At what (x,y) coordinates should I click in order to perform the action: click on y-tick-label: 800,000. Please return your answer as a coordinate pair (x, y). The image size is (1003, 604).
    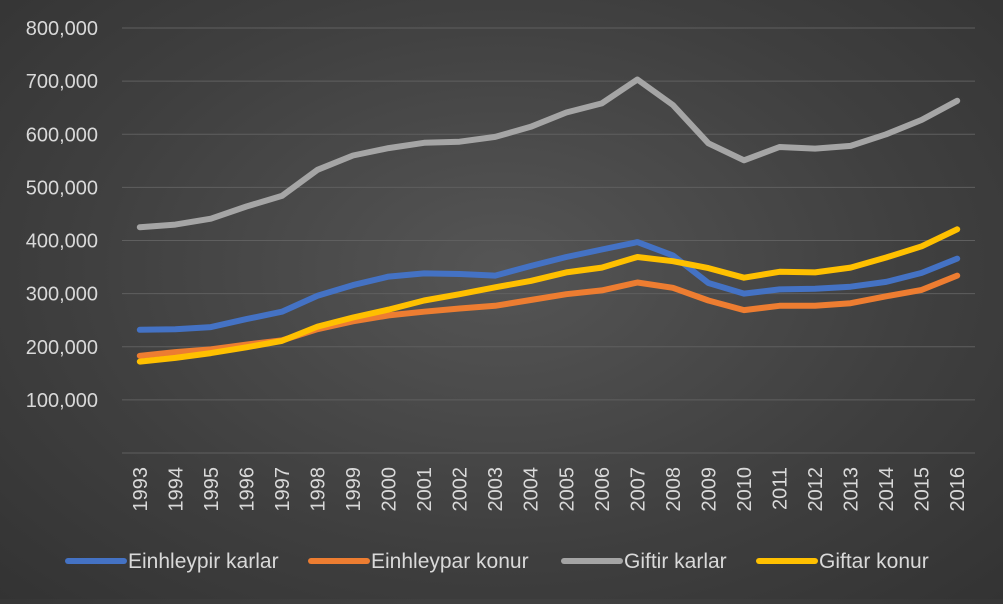
    Looking at the image, I should click on (62, 29).